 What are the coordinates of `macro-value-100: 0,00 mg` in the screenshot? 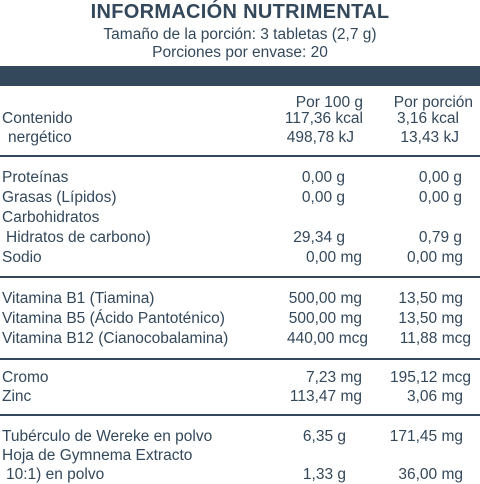 It's located at (333, 257).